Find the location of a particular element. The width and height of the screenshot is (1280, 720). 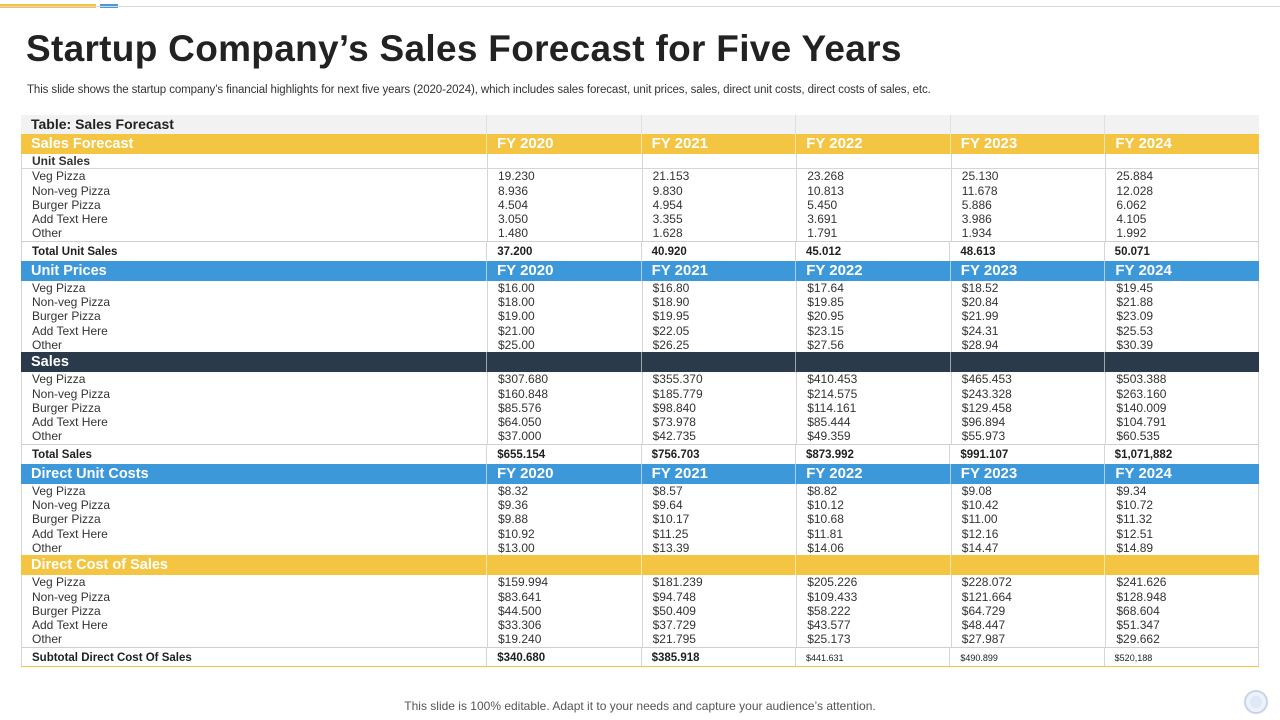

row-value: $96.894 is located at coordinates (1028, 422).